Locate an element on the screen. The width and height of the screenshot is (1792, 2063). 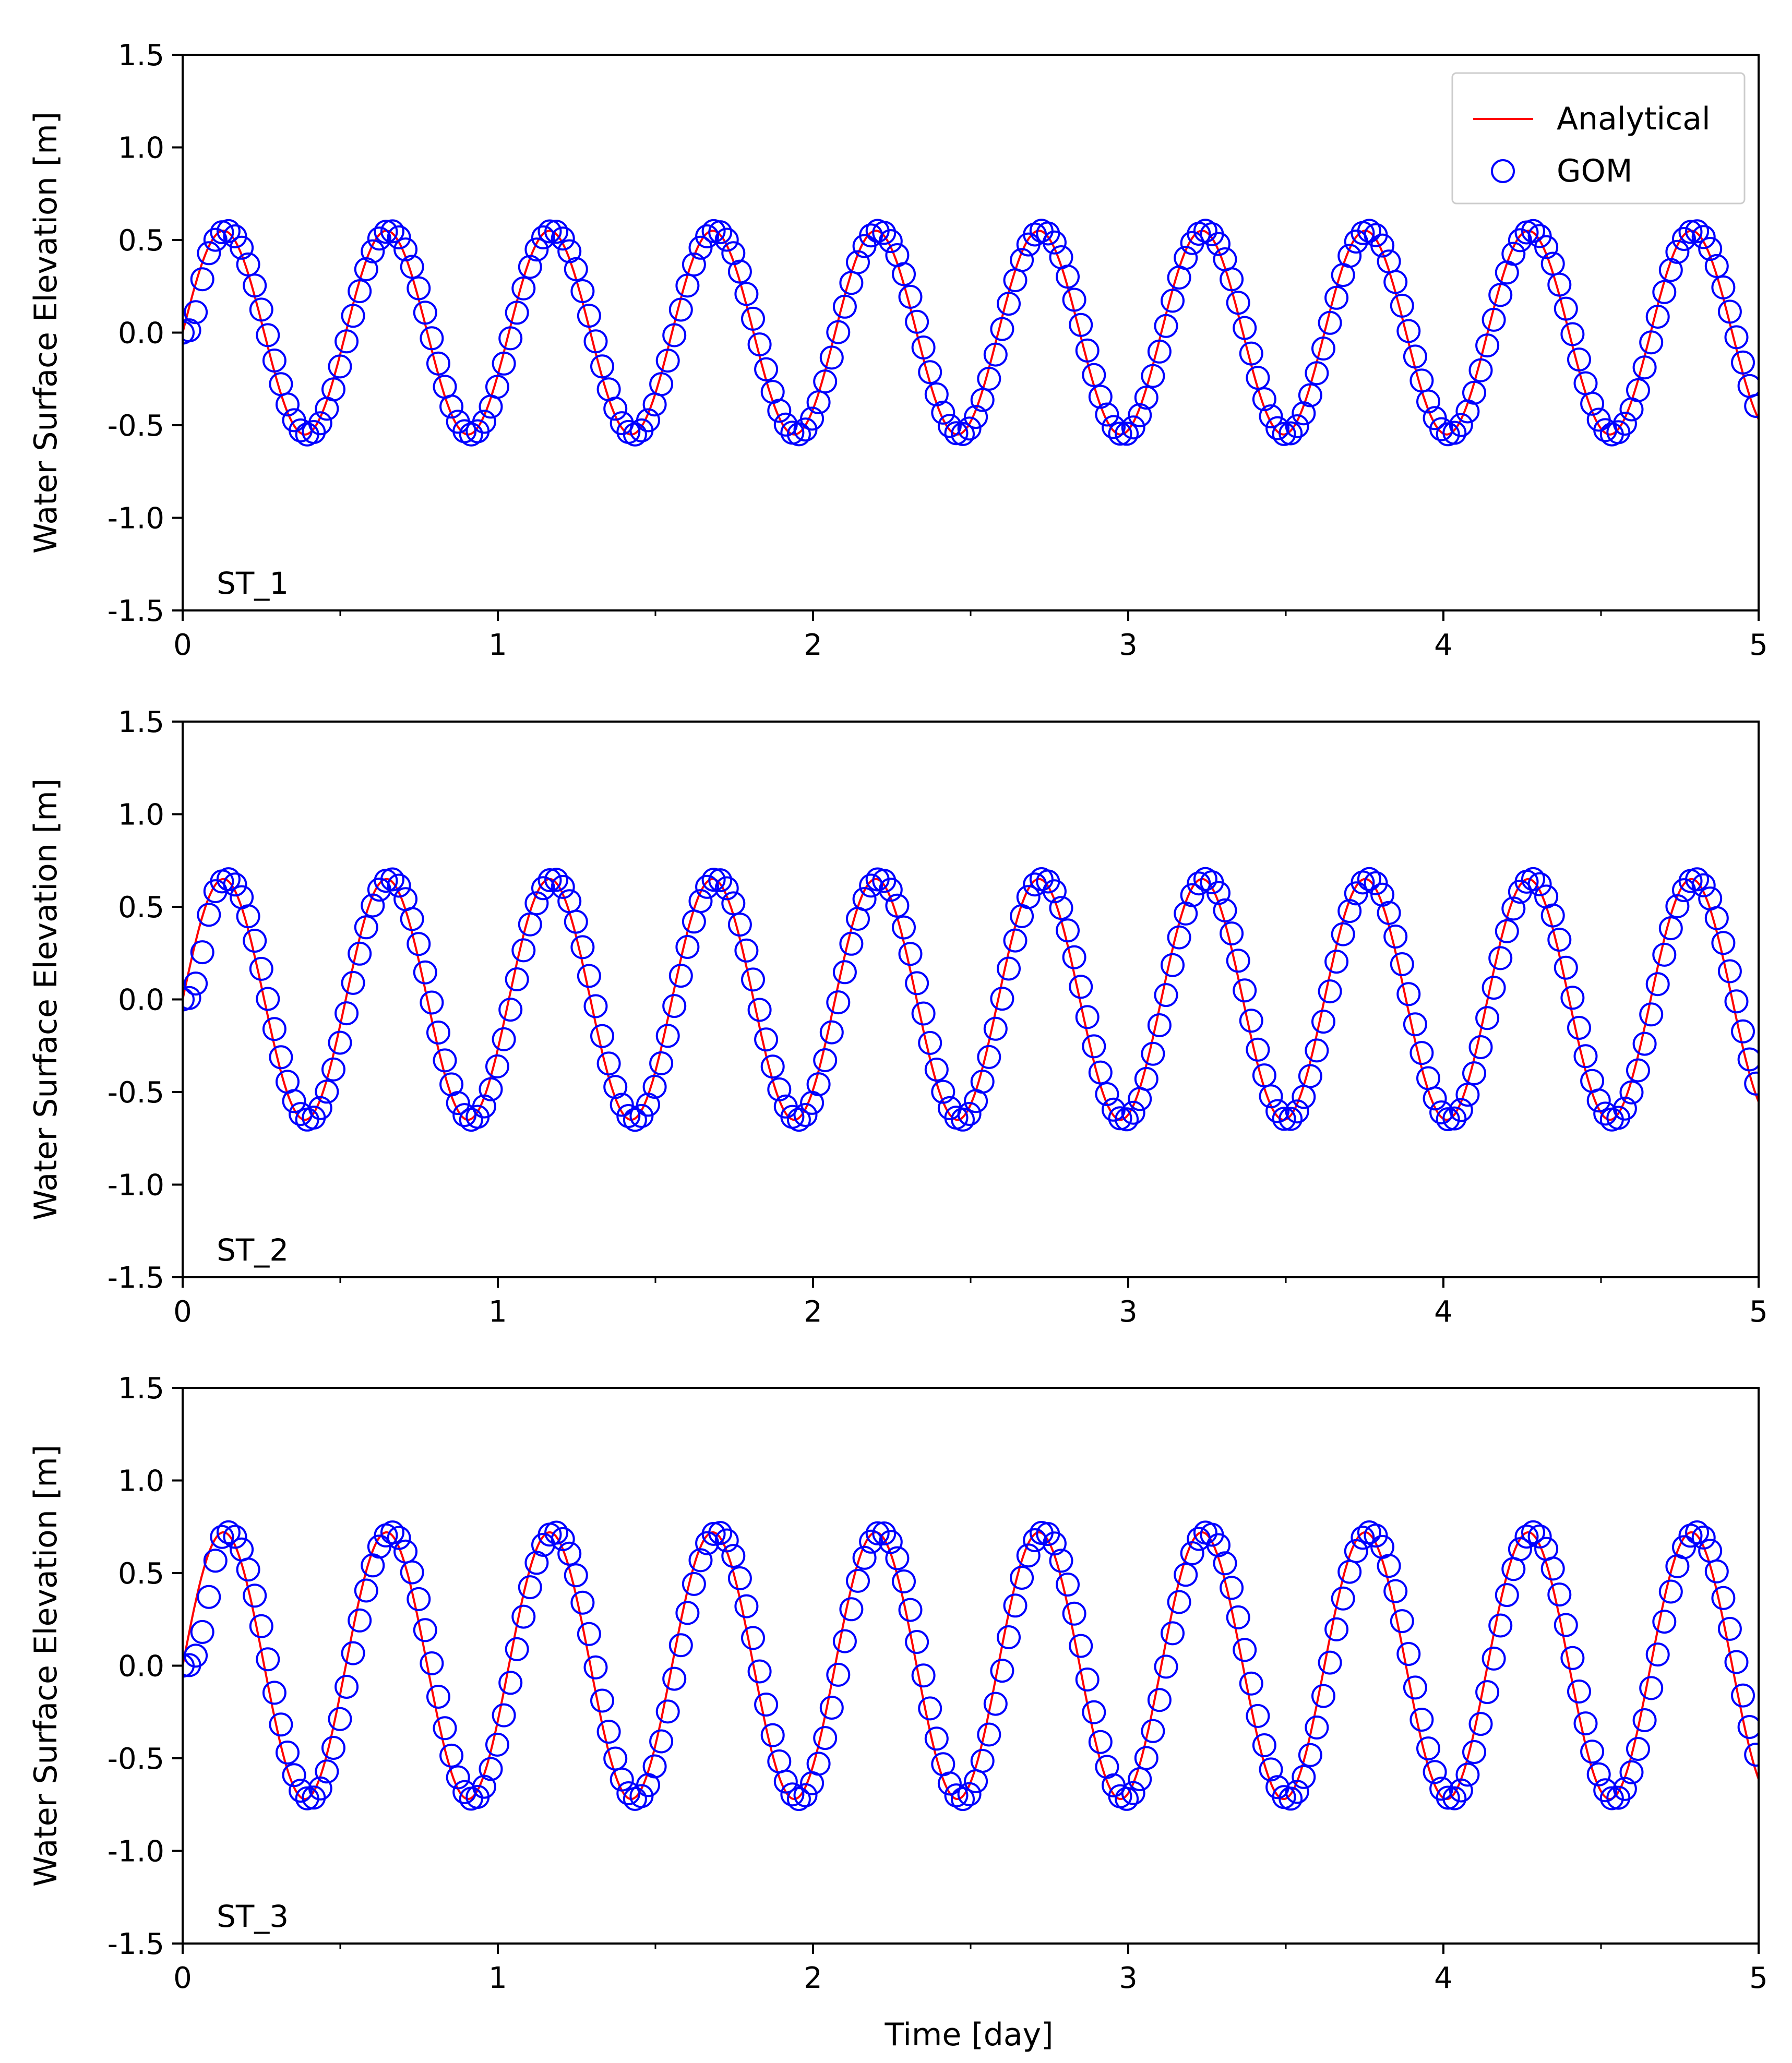
y-tick-label: -0.5 is located at coordinates (135, 1759).